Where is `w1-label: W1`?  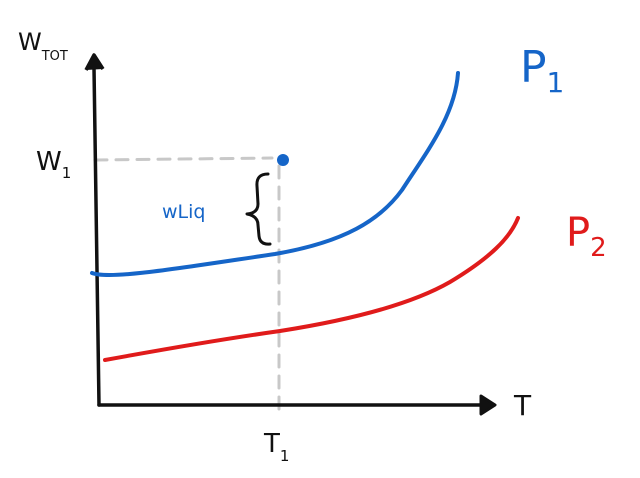
w1-label: W1 is located at coordinates (53, 164).